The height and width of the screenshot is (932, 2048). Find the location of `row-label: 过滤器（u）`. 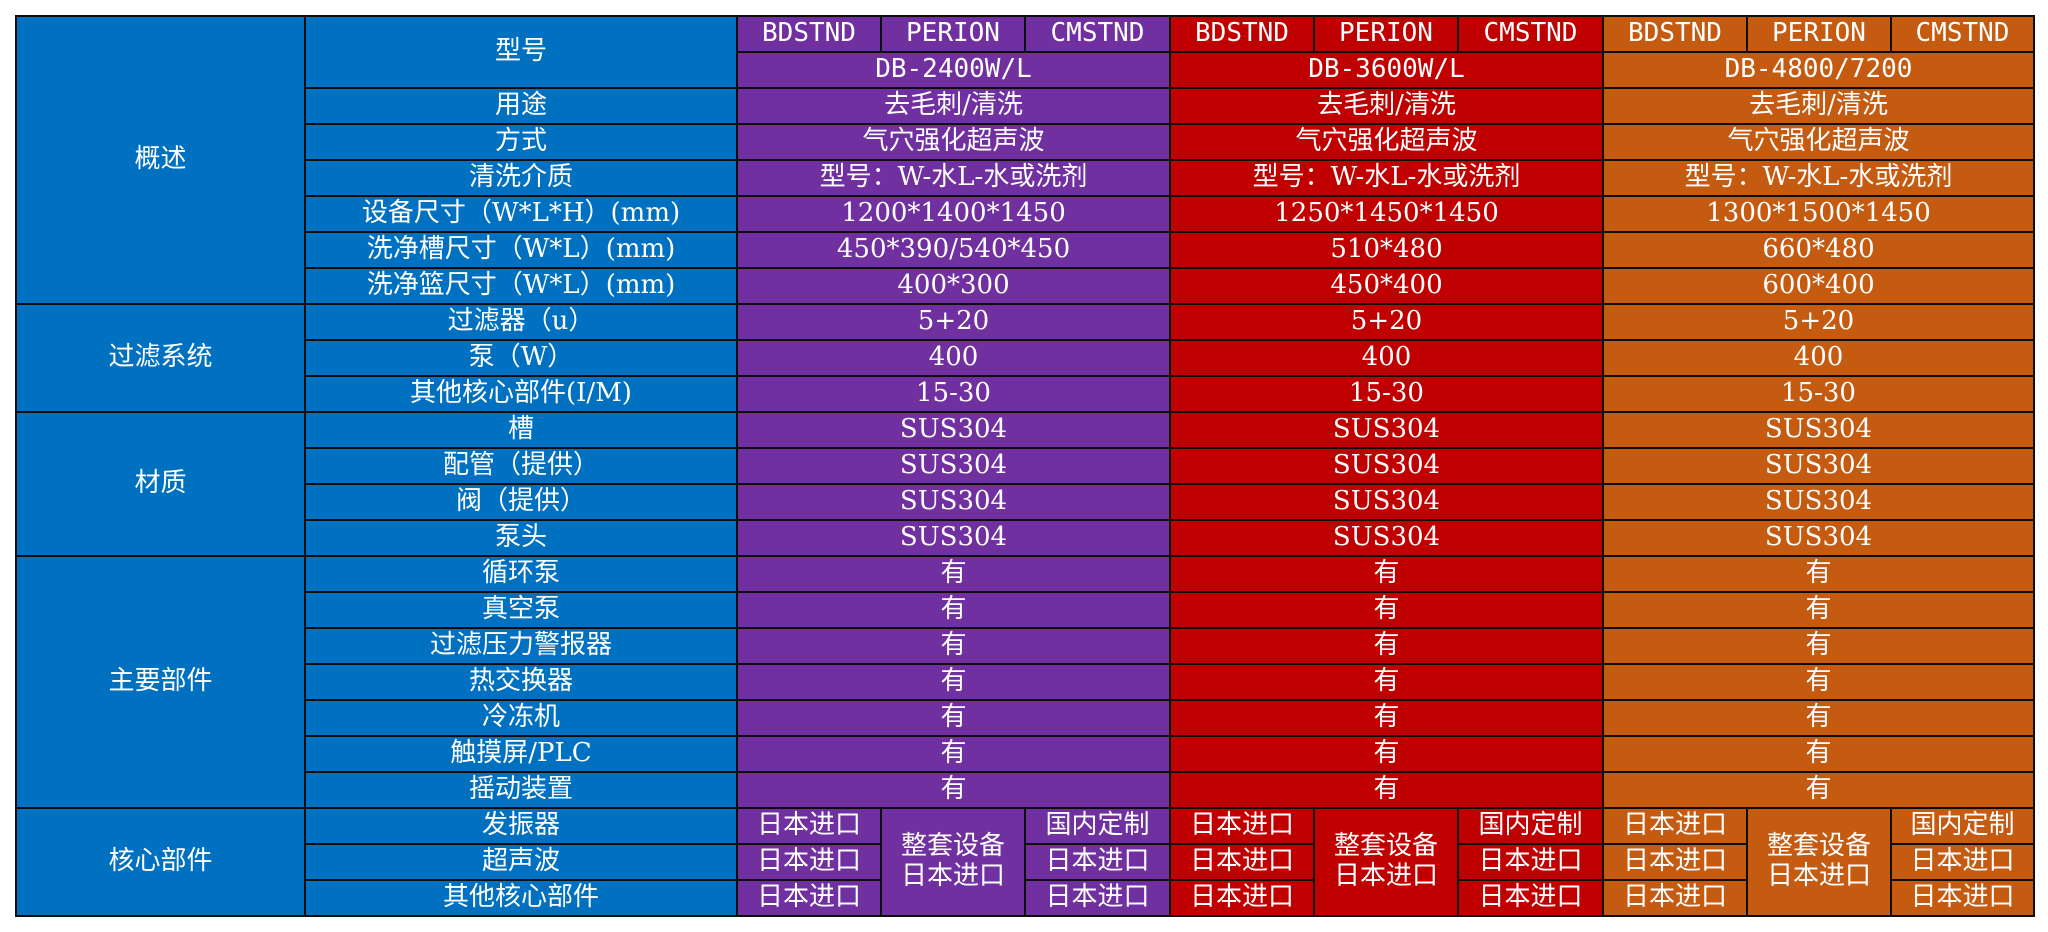

row-label: 过滤器（u） is located at coordinates (521, 322).